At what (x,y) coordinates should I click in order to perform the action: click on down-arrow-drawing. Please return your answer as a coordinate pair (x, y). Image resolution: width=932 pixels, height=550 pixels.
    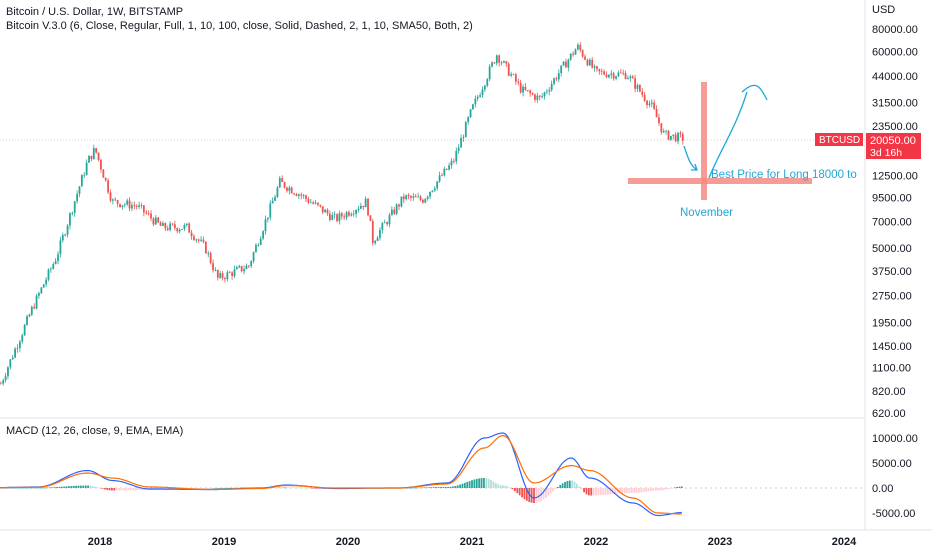
    Looking at the image, I should click on (690, 158).